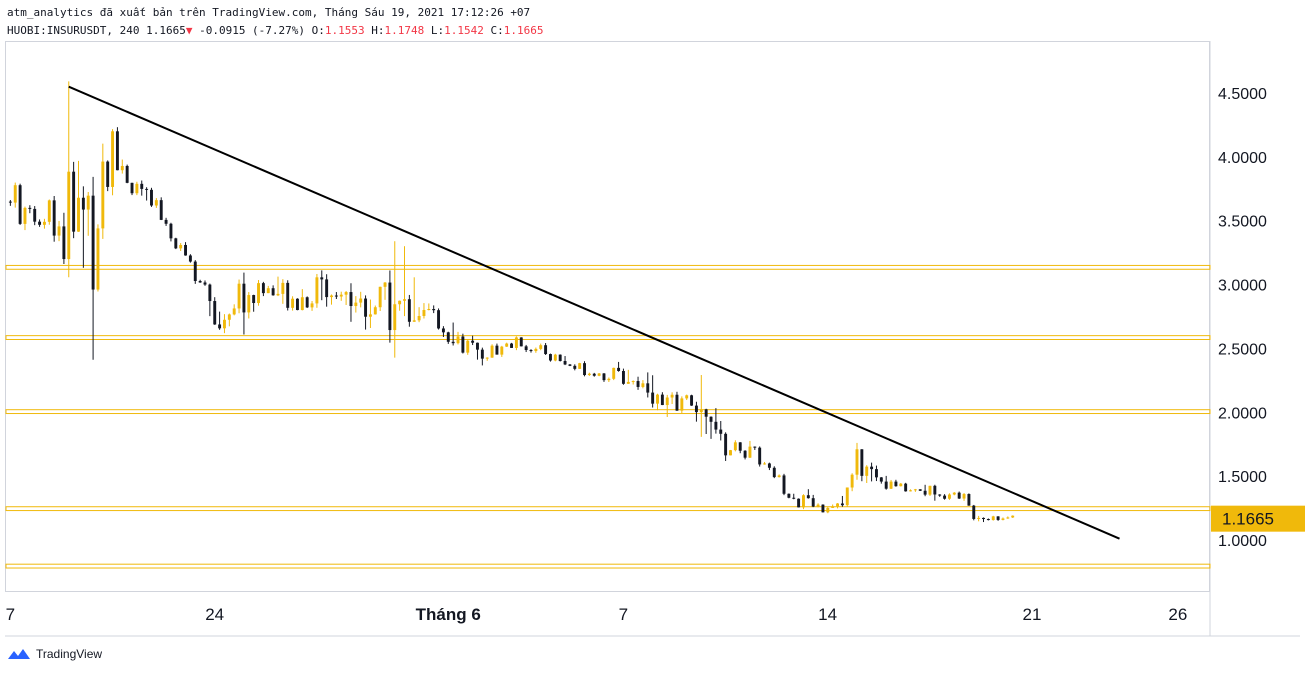 The height and width of the screenshot is (673, 1305). Describe the element at coordinates (344, 30) in the screenshot. I see `open-value: 1.1553` at that location.